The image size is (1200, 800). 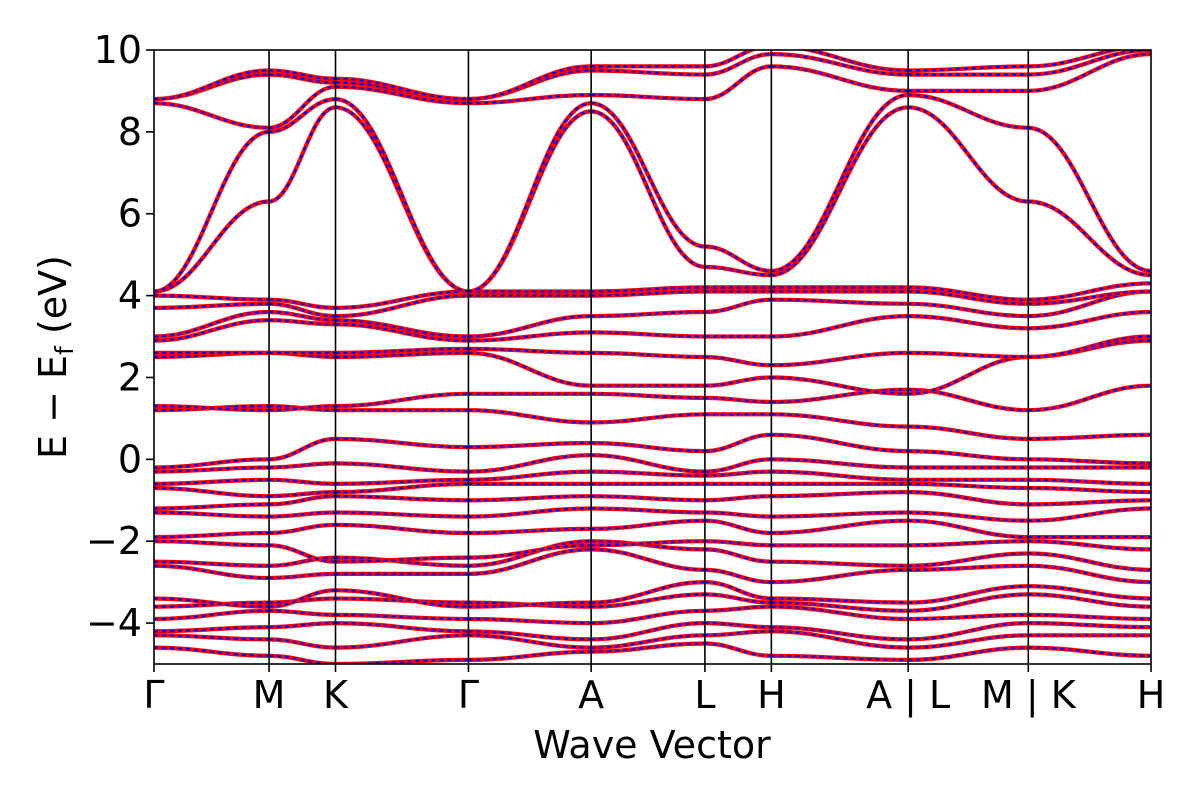 What do you see at coordinates (130, 214) in the screenshot?
I see `y-tick-label-5: 6` at bounding box center [130, 214].